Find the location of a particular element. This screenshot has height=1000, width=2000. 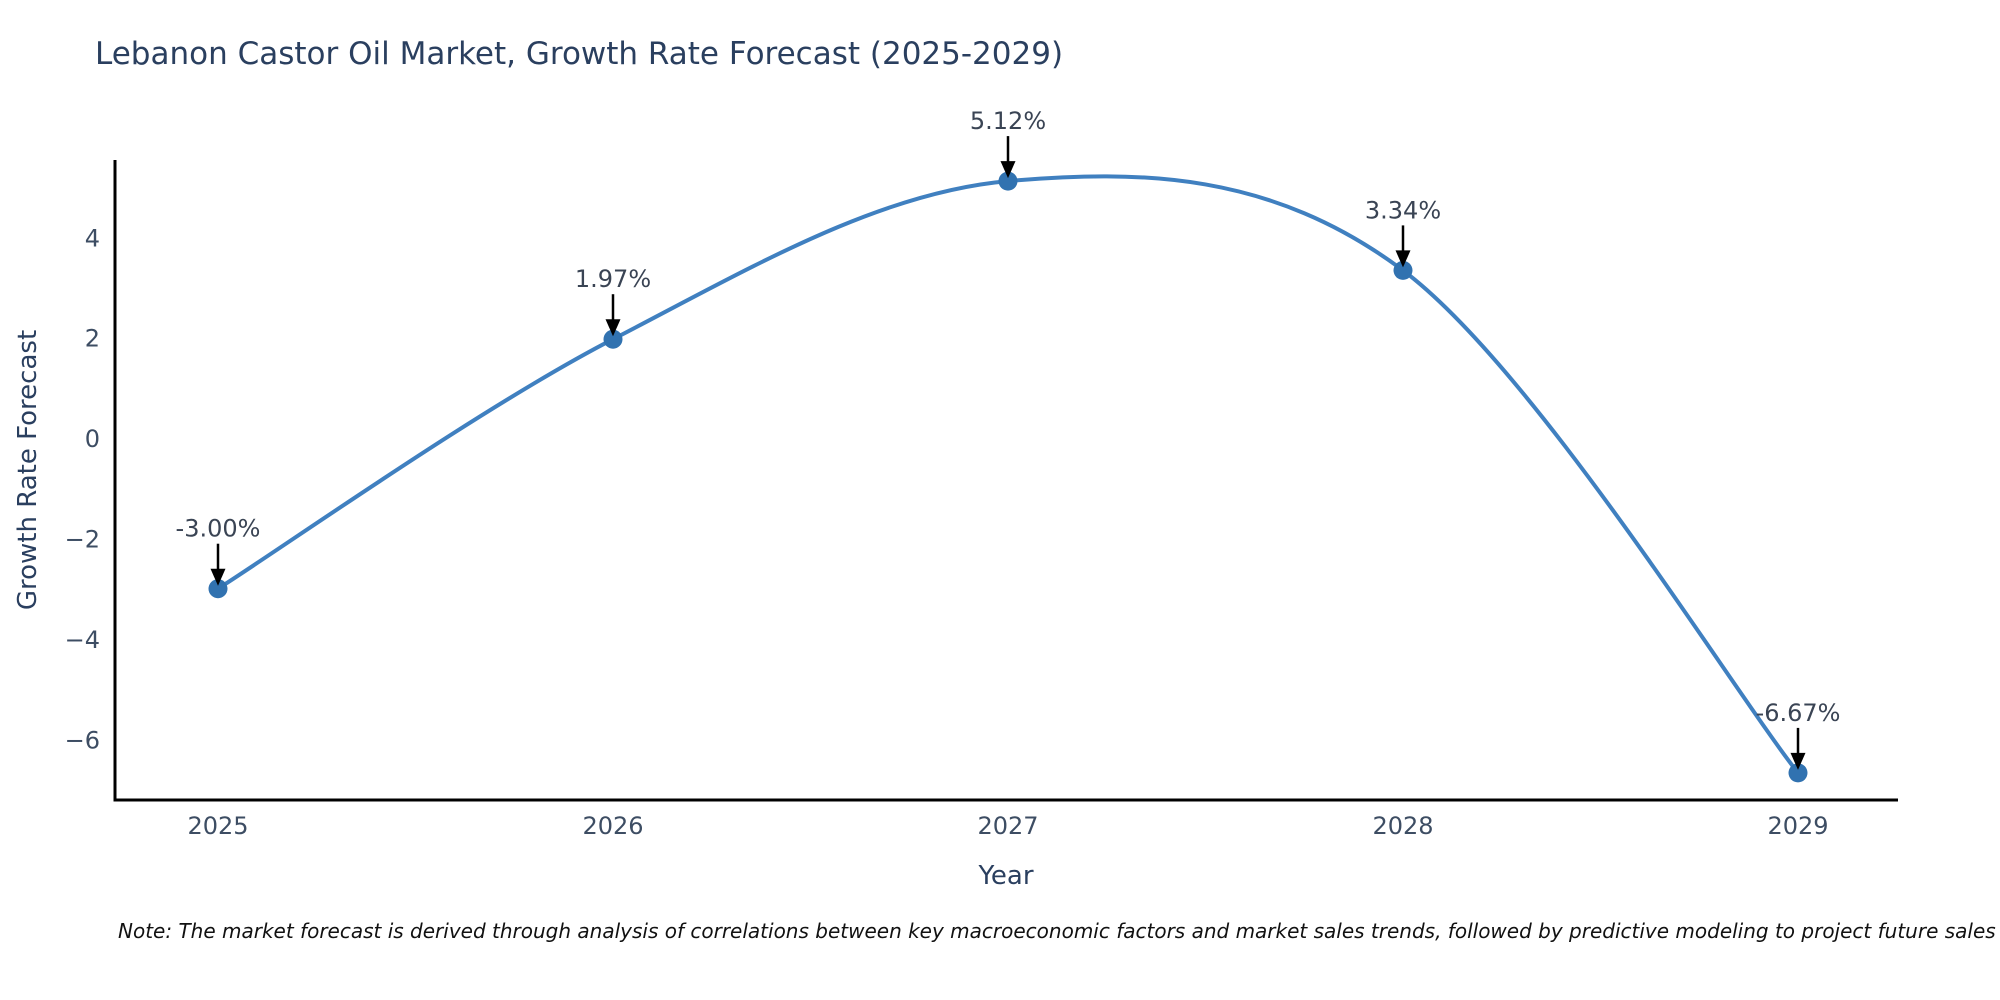

annotation-arrowhead-2026 is located at coordinates (613, 328).